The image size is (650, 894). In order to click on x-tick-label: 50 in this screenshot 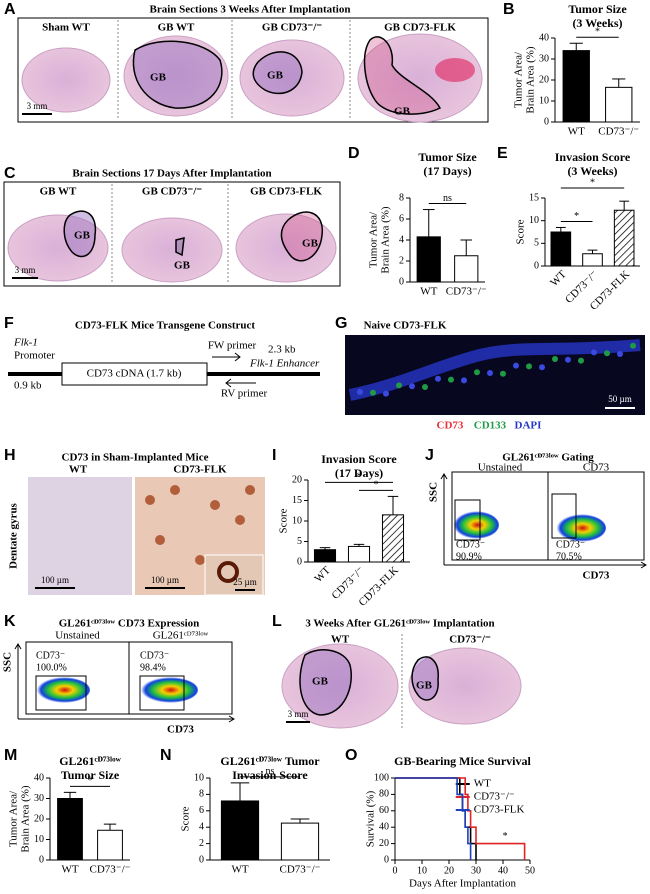, I will do `click(530, 870)`.